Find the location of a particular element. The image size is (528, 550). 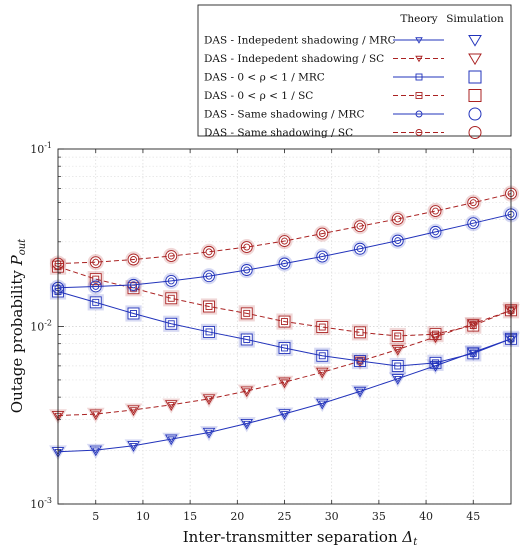

x-tick-label: 5 is located at coordinates (95, 516).